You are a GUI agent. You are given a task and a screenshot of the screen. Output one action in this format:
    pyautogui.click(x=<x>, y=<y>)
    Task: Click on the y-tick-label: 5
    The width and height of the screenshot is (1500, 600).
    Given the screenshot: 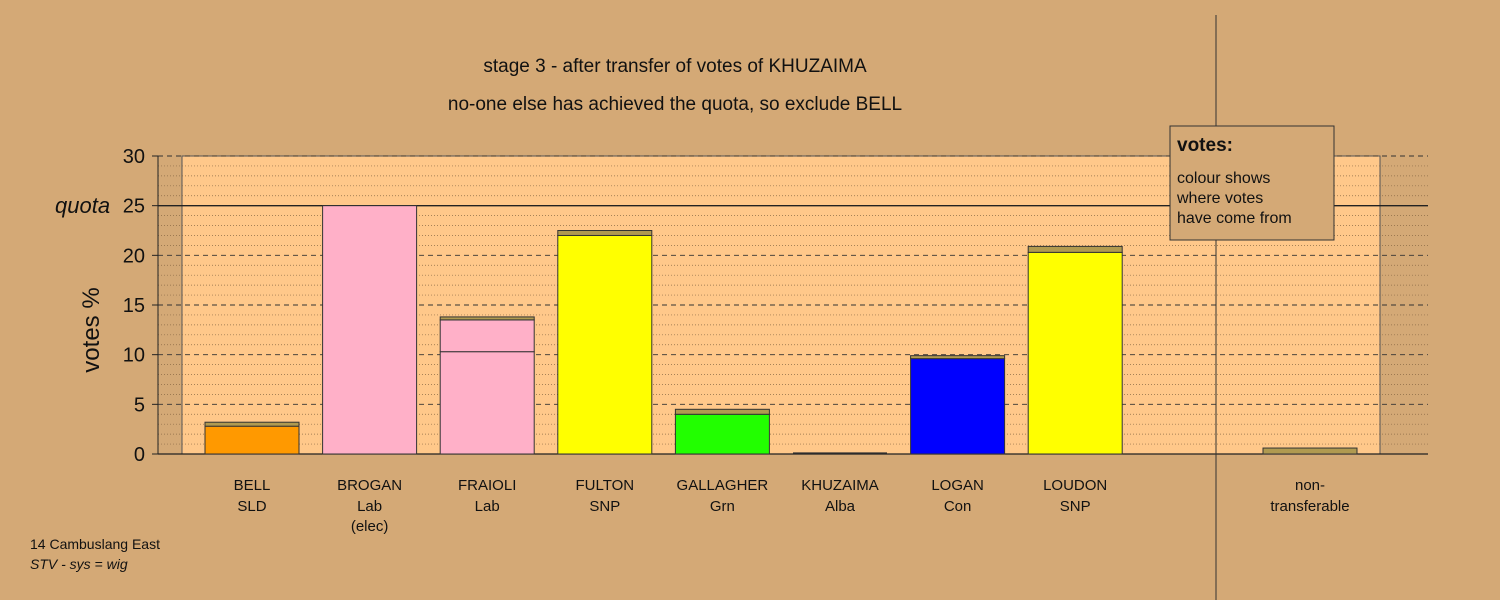 What is the action you would take?
    pyautogui.click(x=139, y=405)
    